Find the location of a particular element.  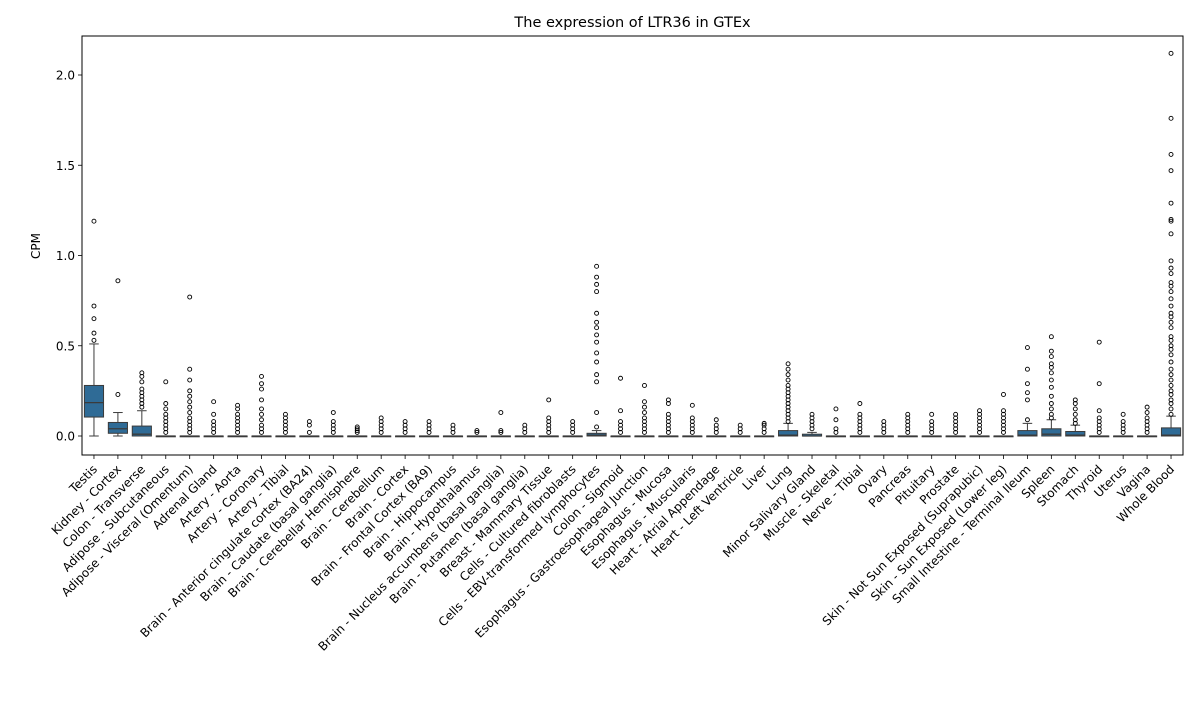

y-tick-label: 0.0 is located at coordinates (65, 437).